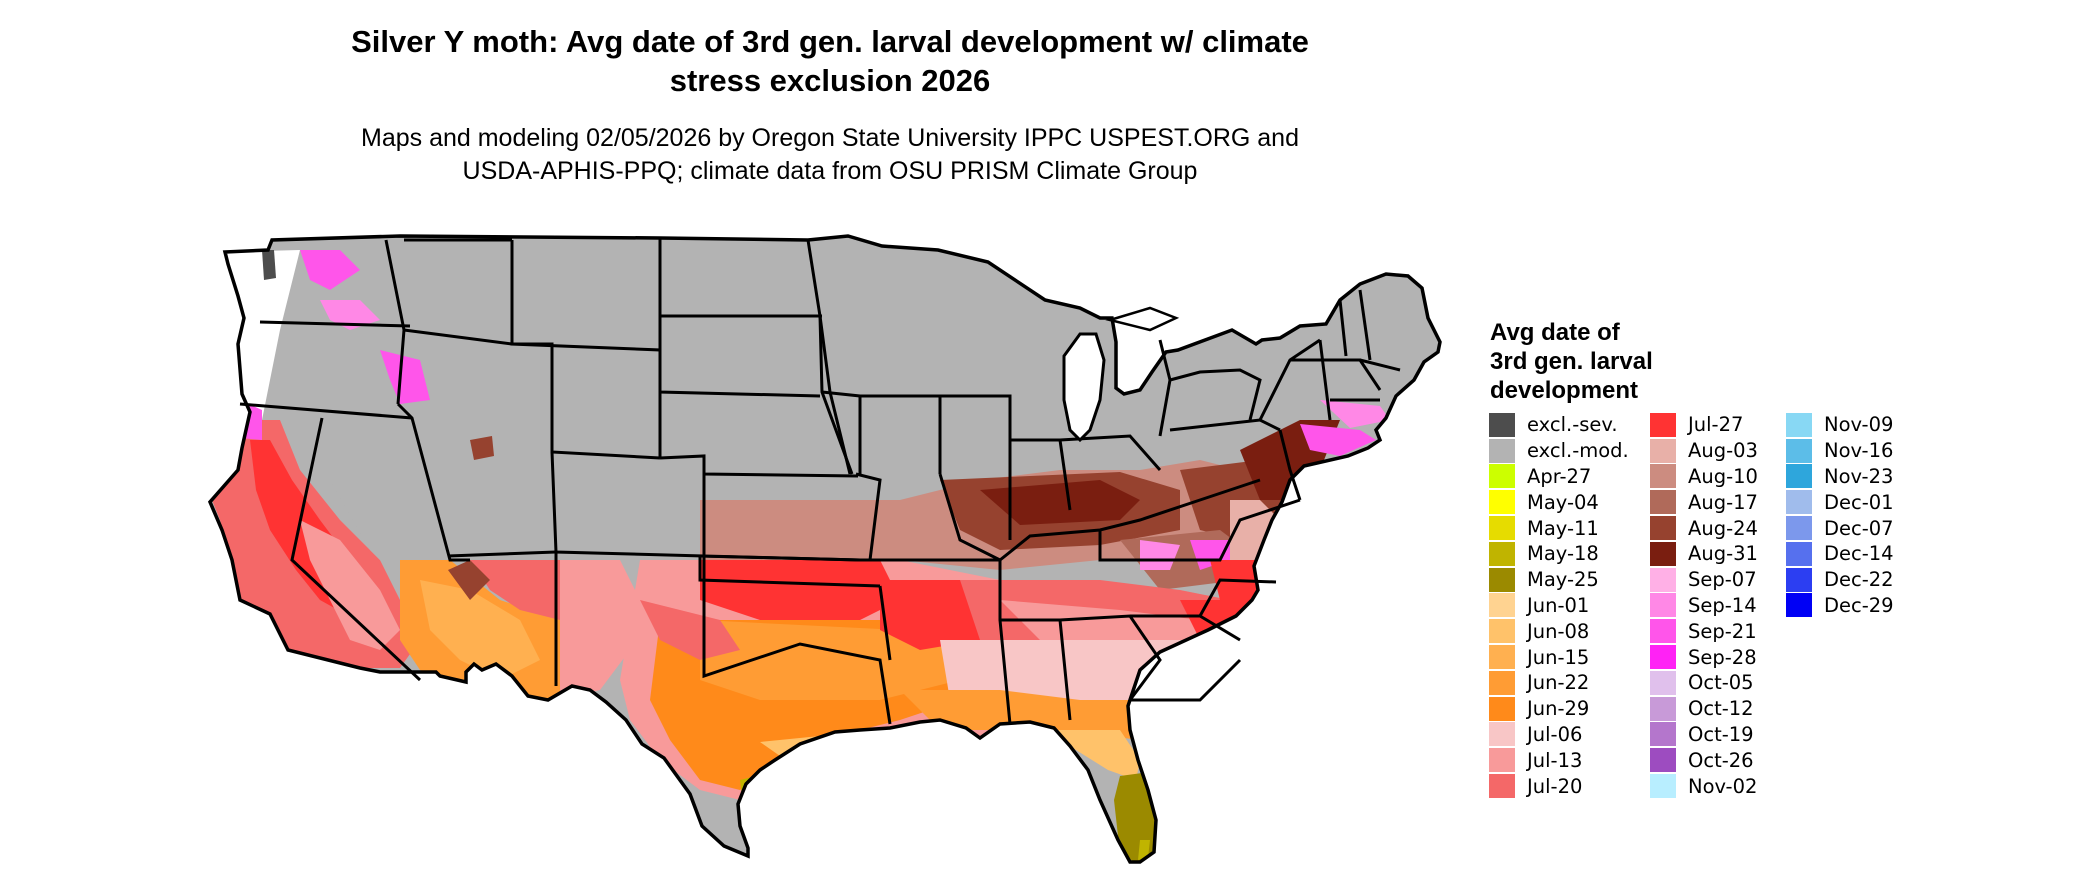 This screenshot has width=2100, height=892. I want to click on legend-item: Jun-08, so click(1559, 631).